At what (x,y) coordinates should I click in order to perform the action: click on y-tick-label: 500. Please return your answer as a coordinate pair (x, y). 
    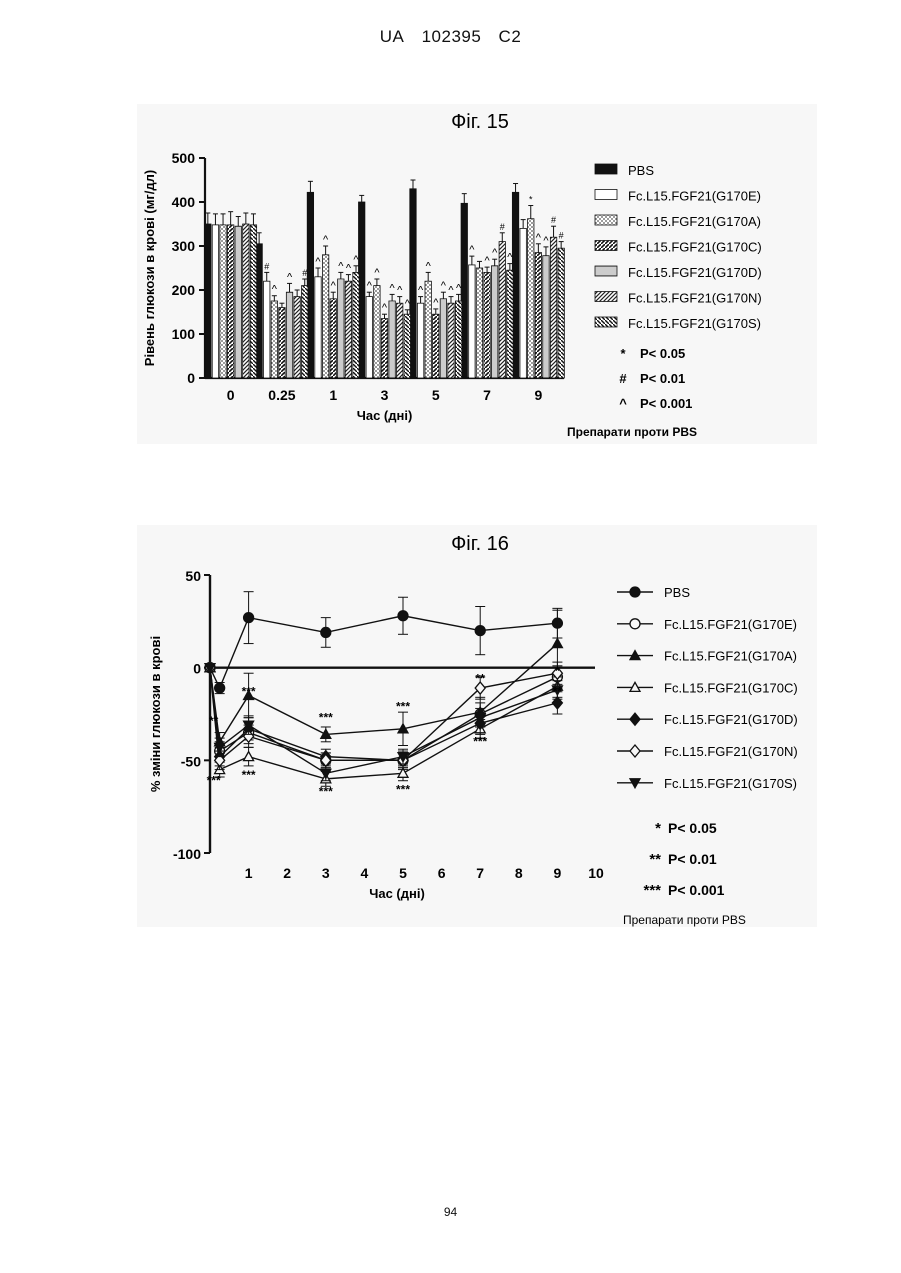
    Looking at the image, I should click on (184, 158).